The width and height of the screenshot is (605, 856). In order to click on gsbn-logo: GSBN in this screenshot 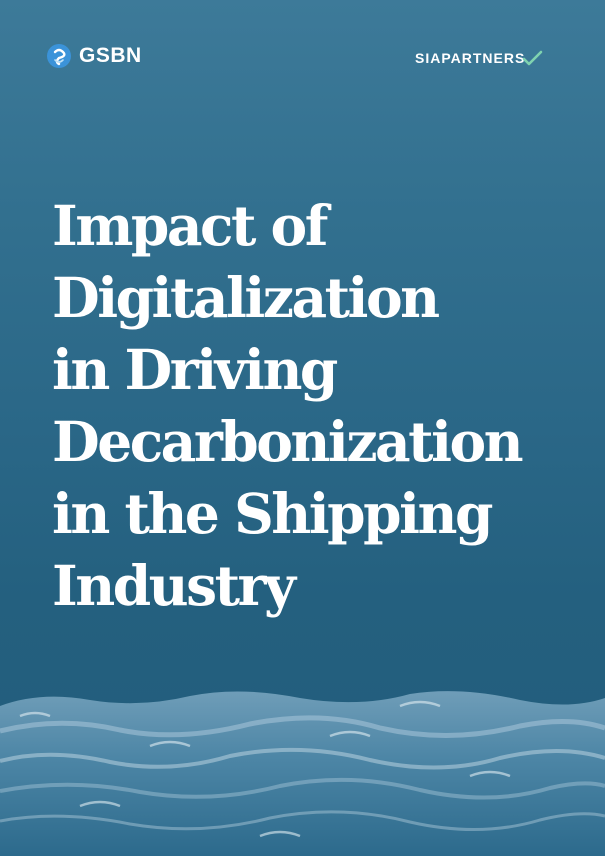, I will do `click(94, 56)`.